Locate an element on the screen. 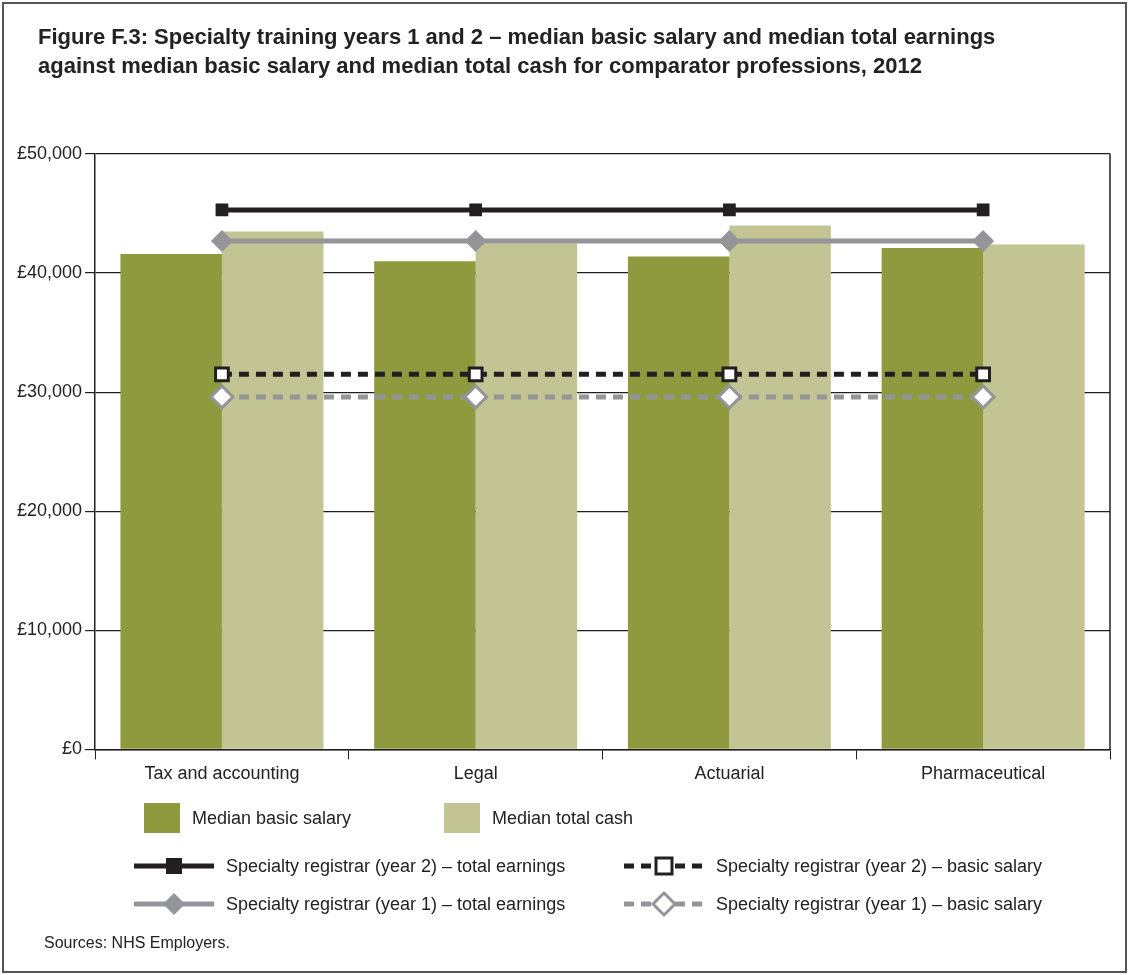  chart-title: Figure F.3: Specialty training years 1 and 2 – median basic salary and median total earnings against median basic salary and median total cash for comparator professions, 2012 is located at coordinates (517, 51).